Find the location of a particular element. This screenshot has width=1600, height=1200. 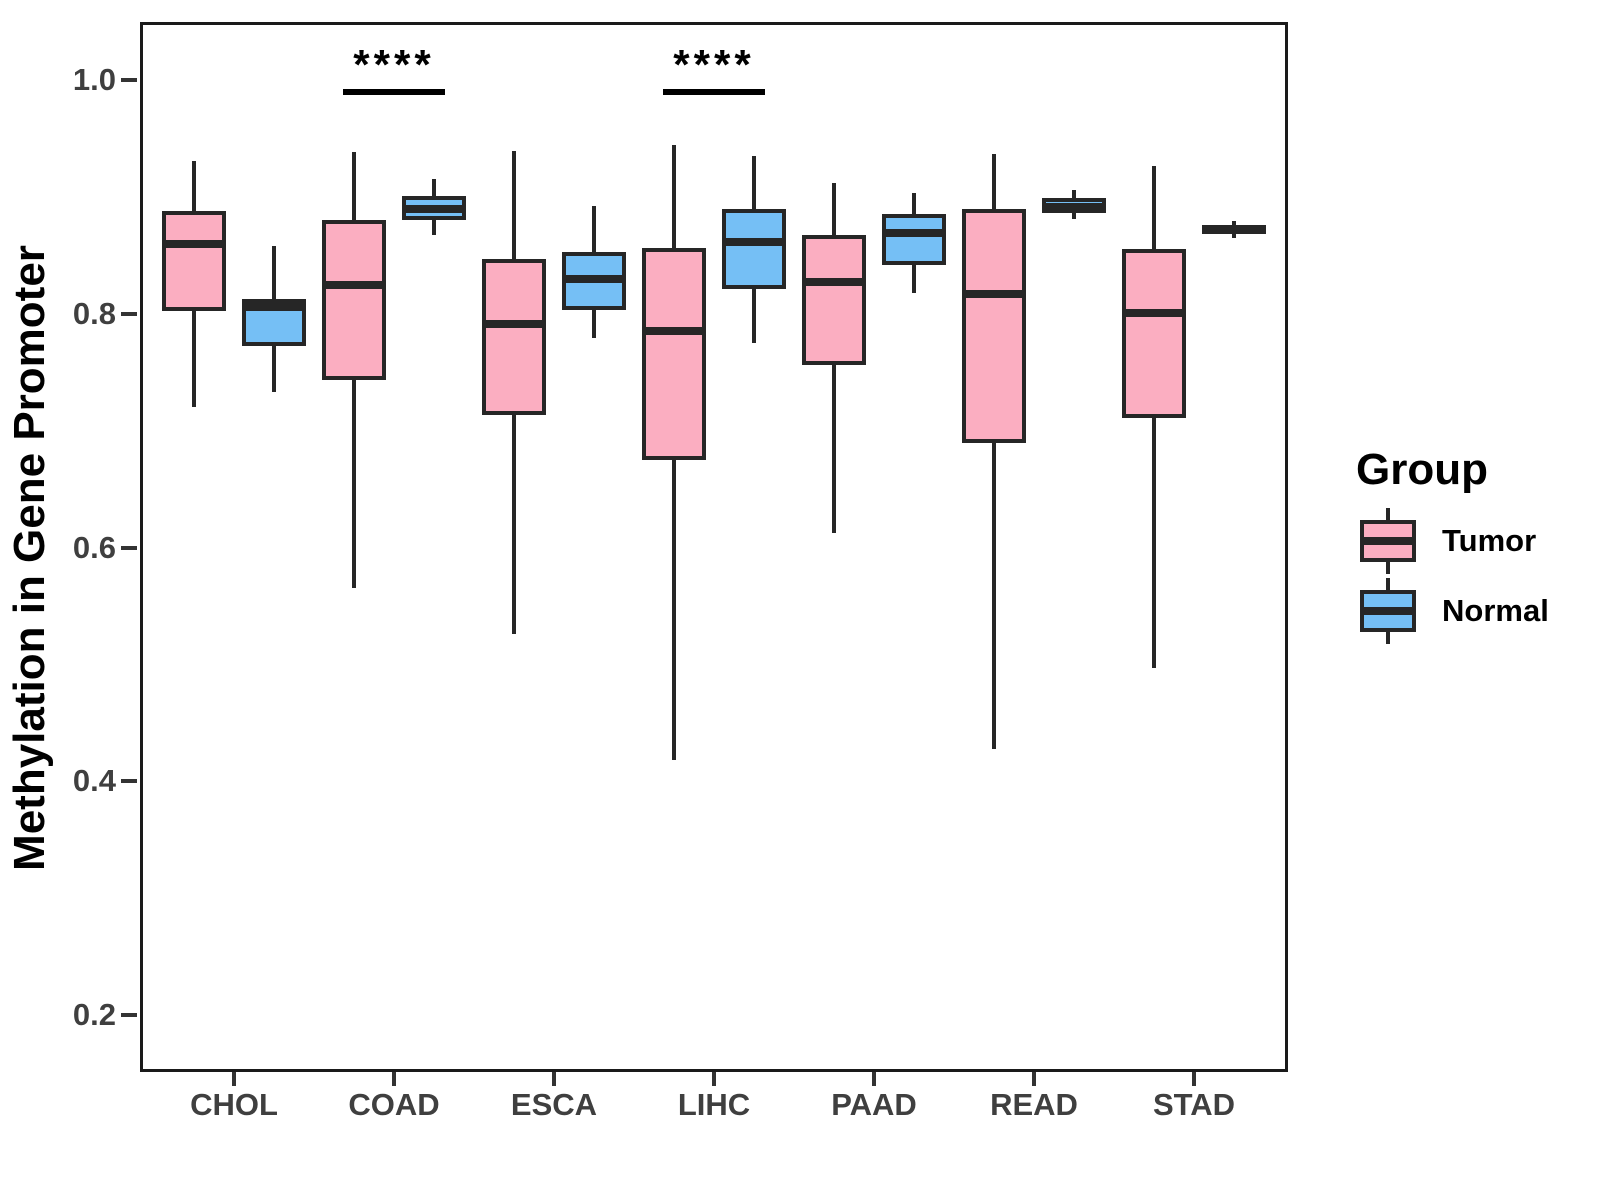

median-stad-normal is located at coordinates (1234, 229).